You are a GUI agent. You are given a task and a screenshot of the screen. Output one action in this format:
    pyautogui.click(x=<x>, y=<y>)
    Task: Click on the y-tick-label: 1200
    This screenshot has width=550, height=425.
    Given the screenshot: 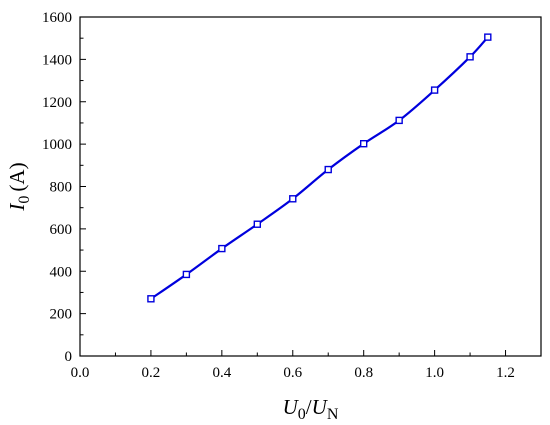 What is the action you would take?
    pyautogui.click(x=57, y=103)
    